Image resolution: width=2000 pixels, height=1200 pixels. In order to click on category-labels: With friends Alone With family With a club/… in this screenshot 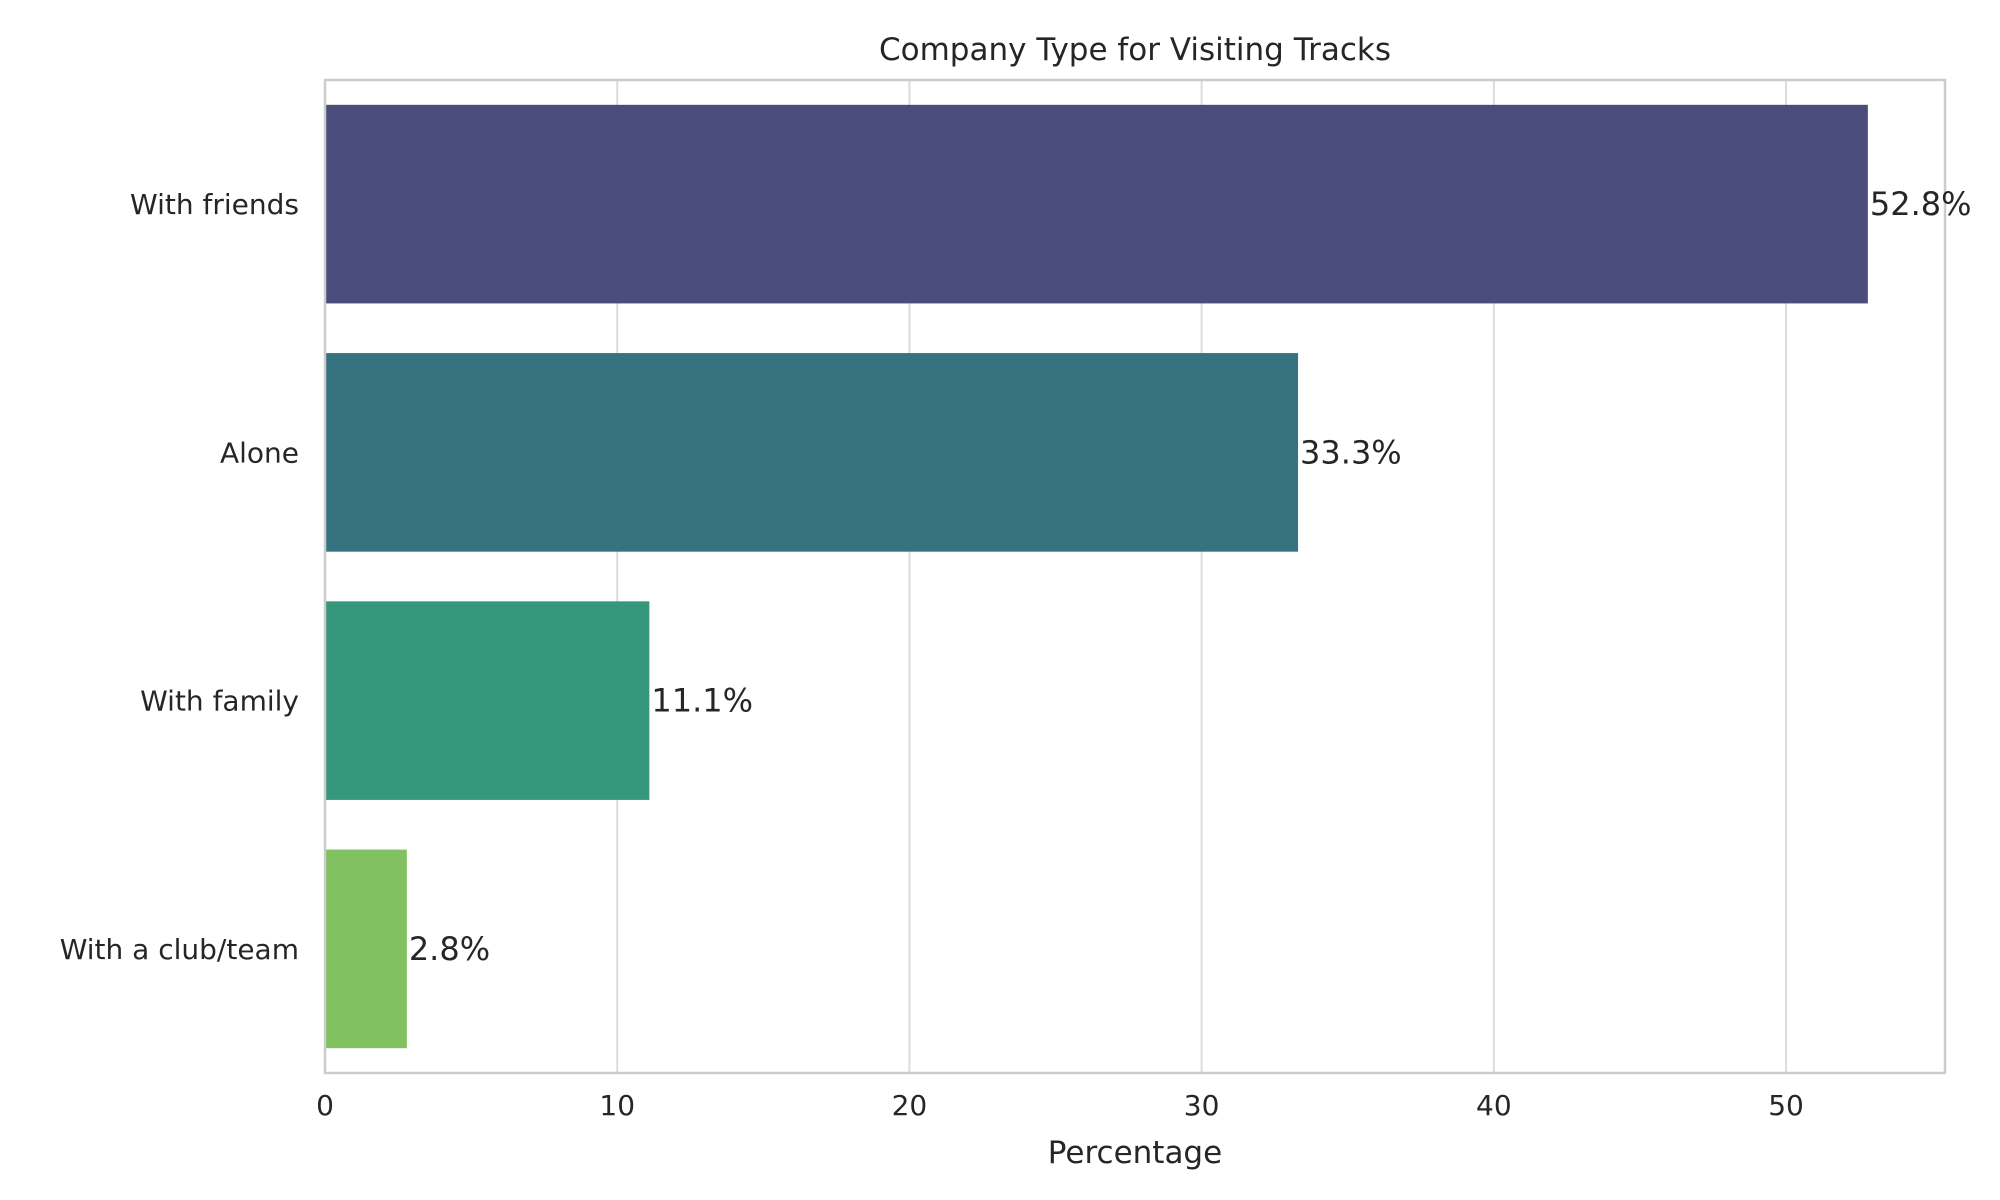, I will do `click(179, 577)`.